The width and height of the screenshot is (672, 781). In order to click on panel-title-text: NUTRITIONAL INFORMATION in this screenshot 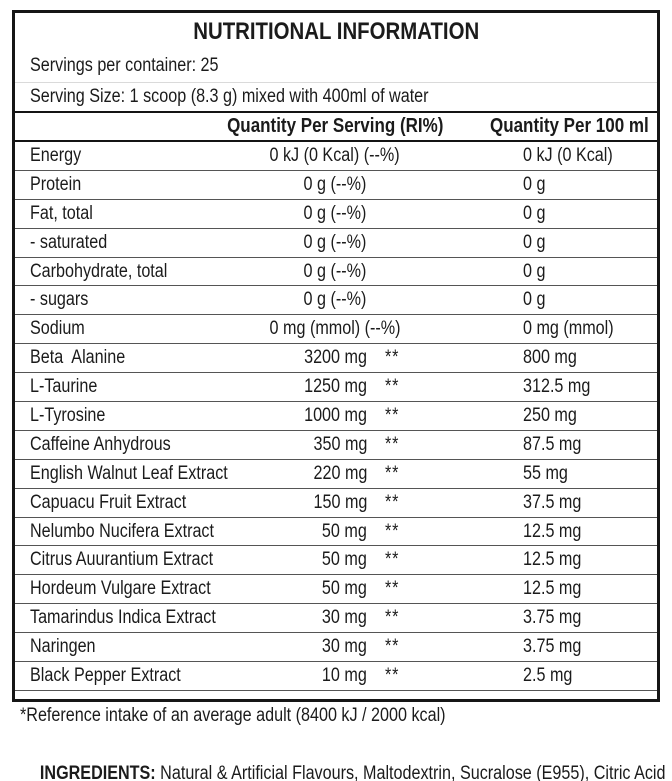, I will do `click(336, 31)`.